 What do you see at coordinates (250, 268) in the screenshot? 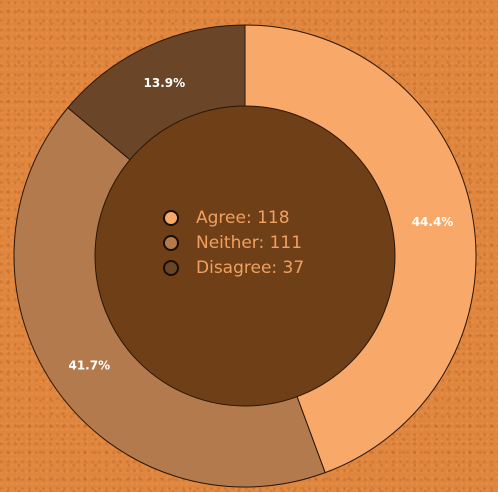
I see `legend-label-disagree: Disagree: 37` at bounding box center [250, 268].